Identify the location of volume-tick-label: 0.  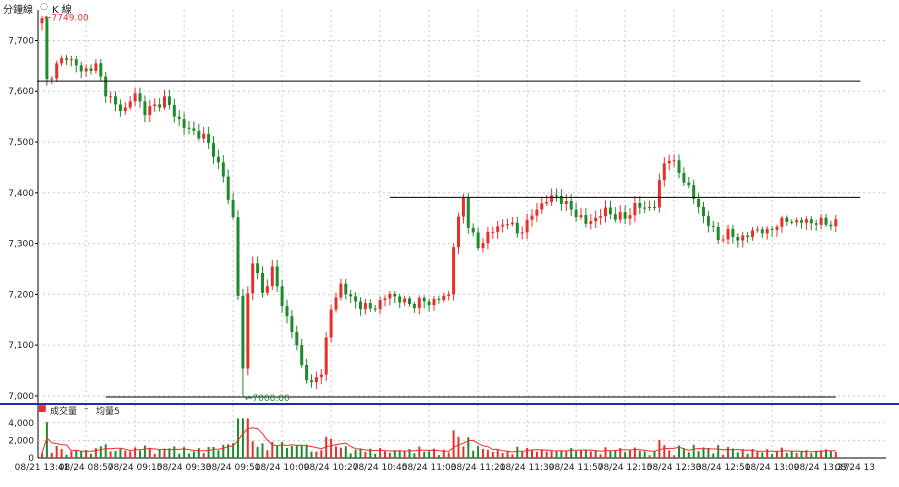
(31, 459).